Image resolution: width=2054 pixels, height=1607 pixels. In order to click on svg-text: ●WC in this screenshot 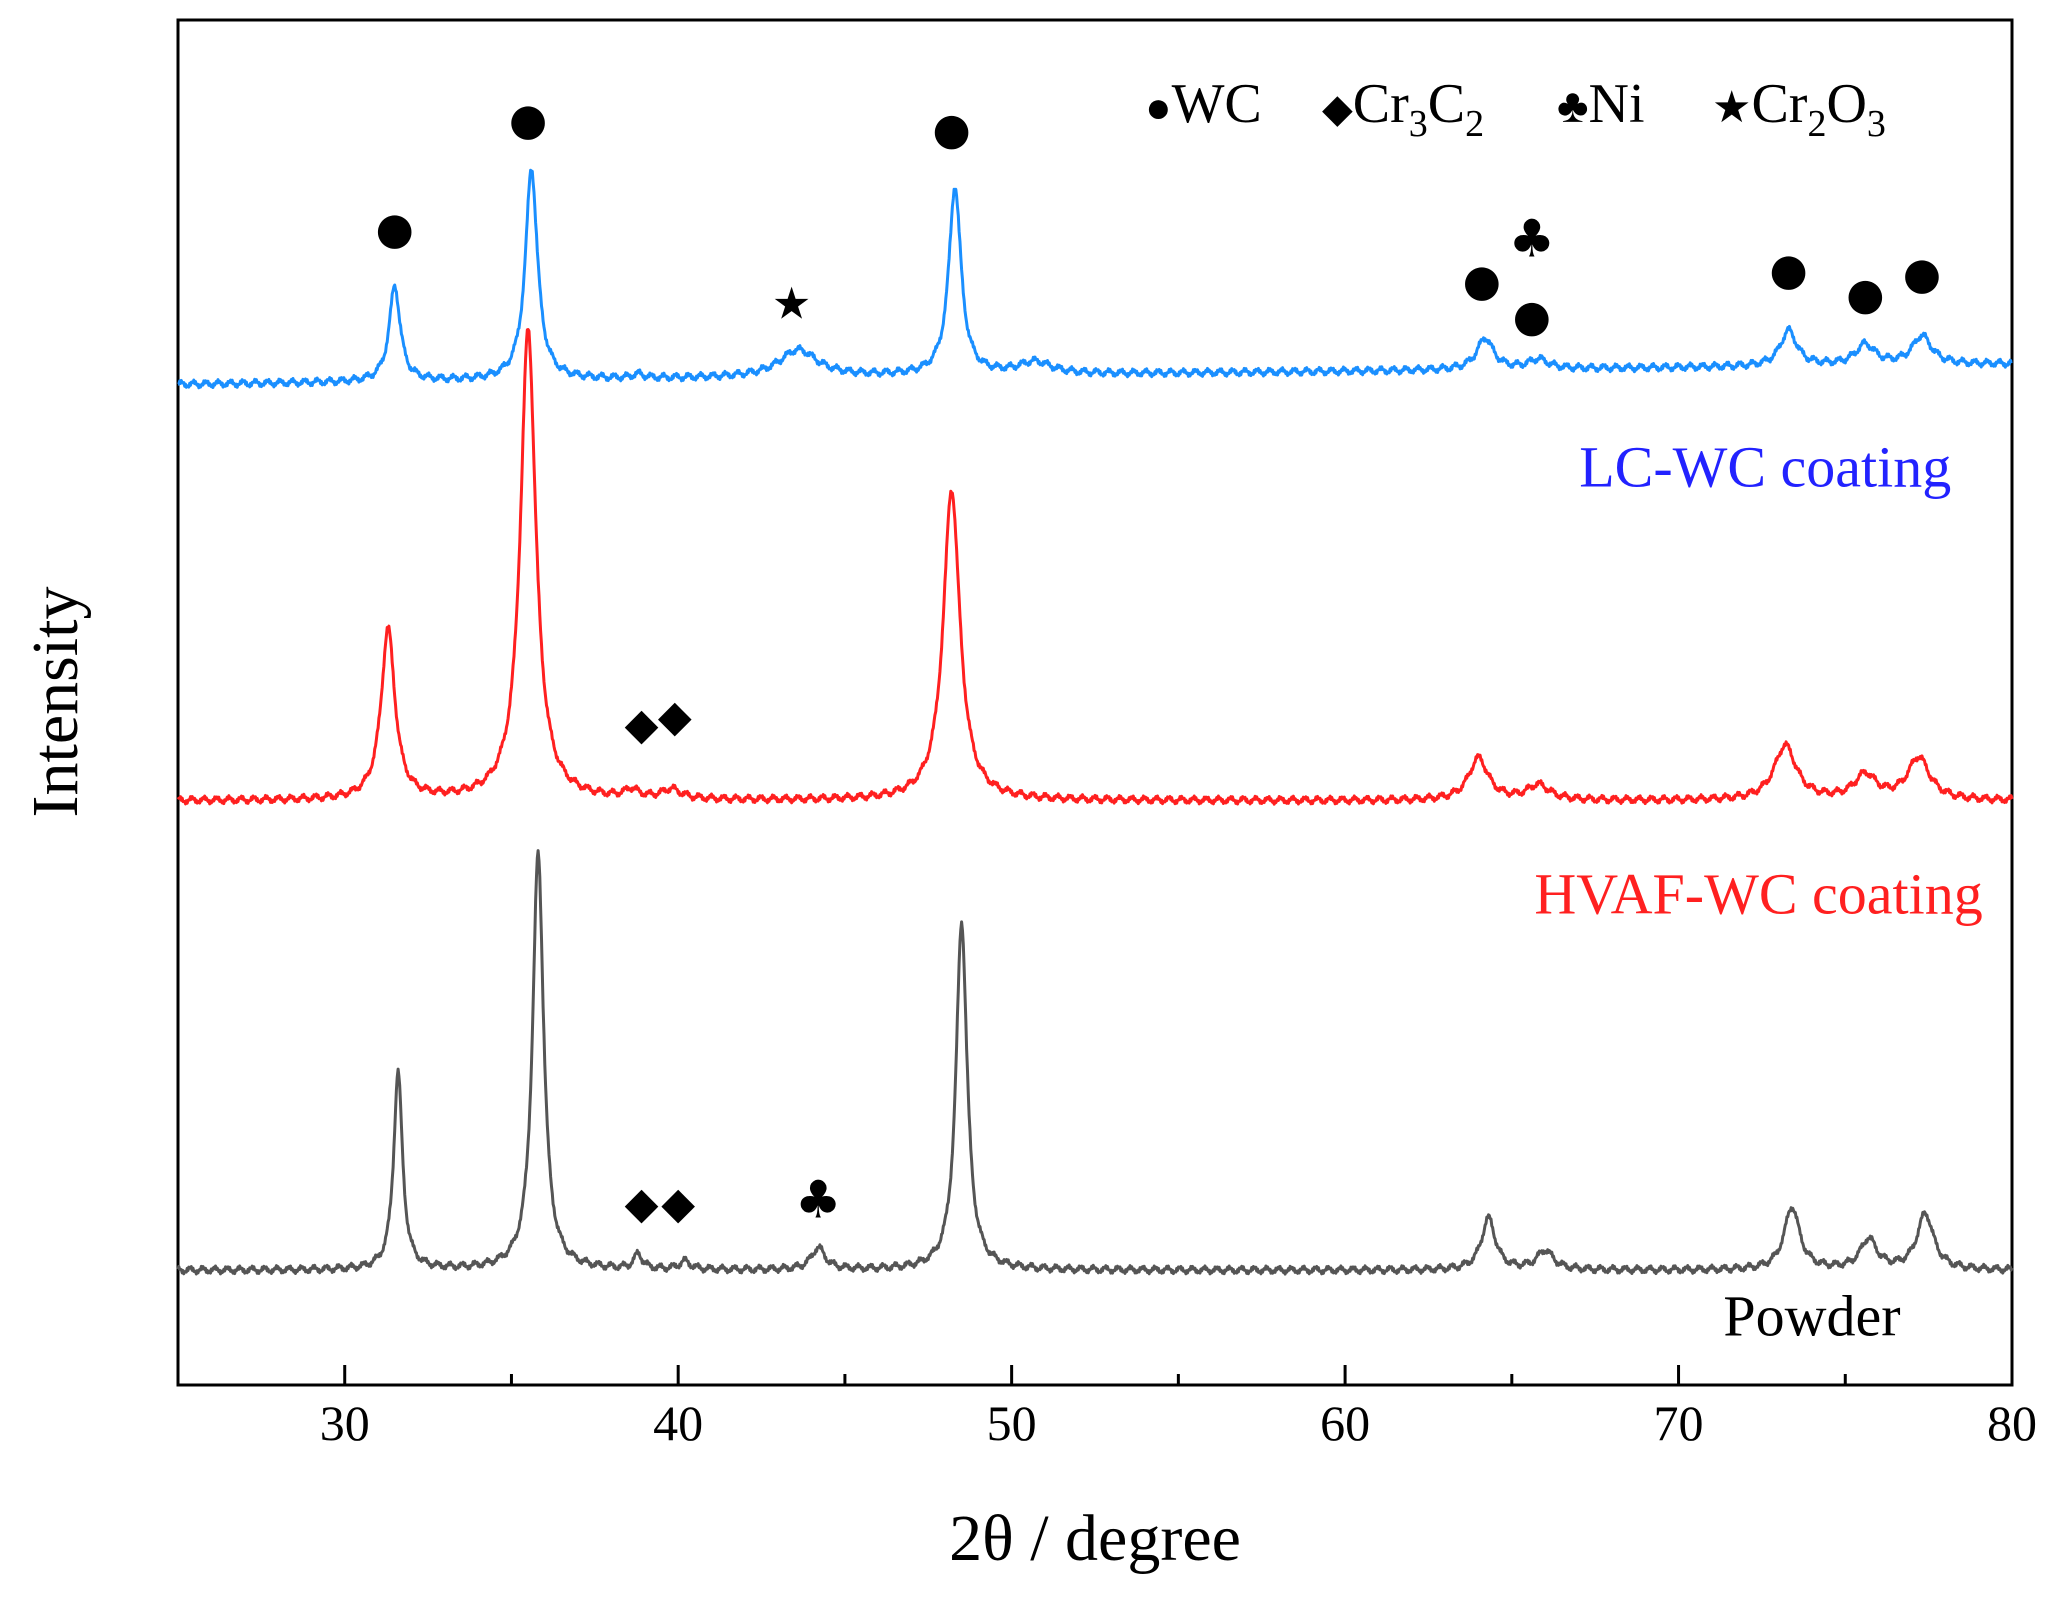, I will do `click(1203, 104)`.